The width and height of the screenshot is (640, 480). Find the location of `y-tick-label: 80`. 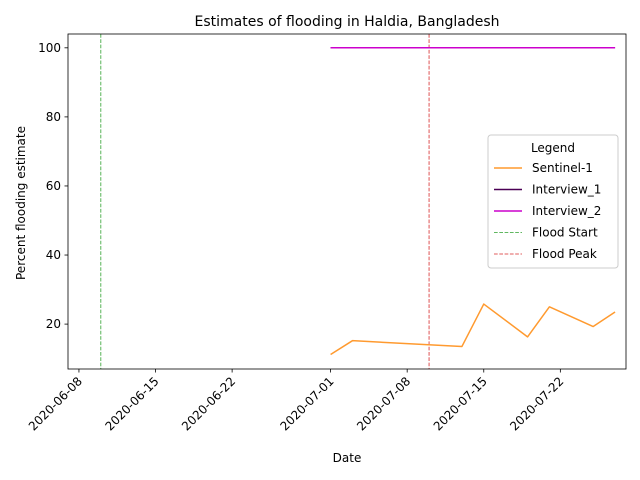

y-tick-label: 80 is located at coordinates (53, 117).